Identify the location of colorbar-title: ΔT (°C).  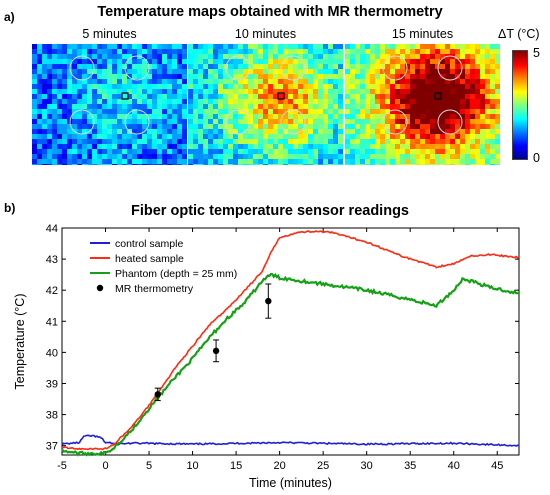
(519, 34).